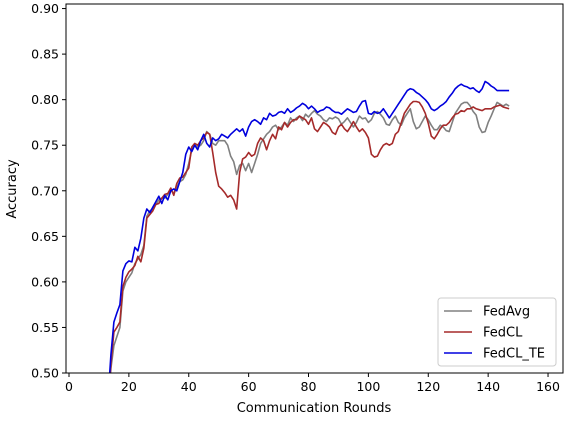  Describe the element at coordinates (45, 145) in the screenshot. I see `y-tick-label: 0.75` at that location.